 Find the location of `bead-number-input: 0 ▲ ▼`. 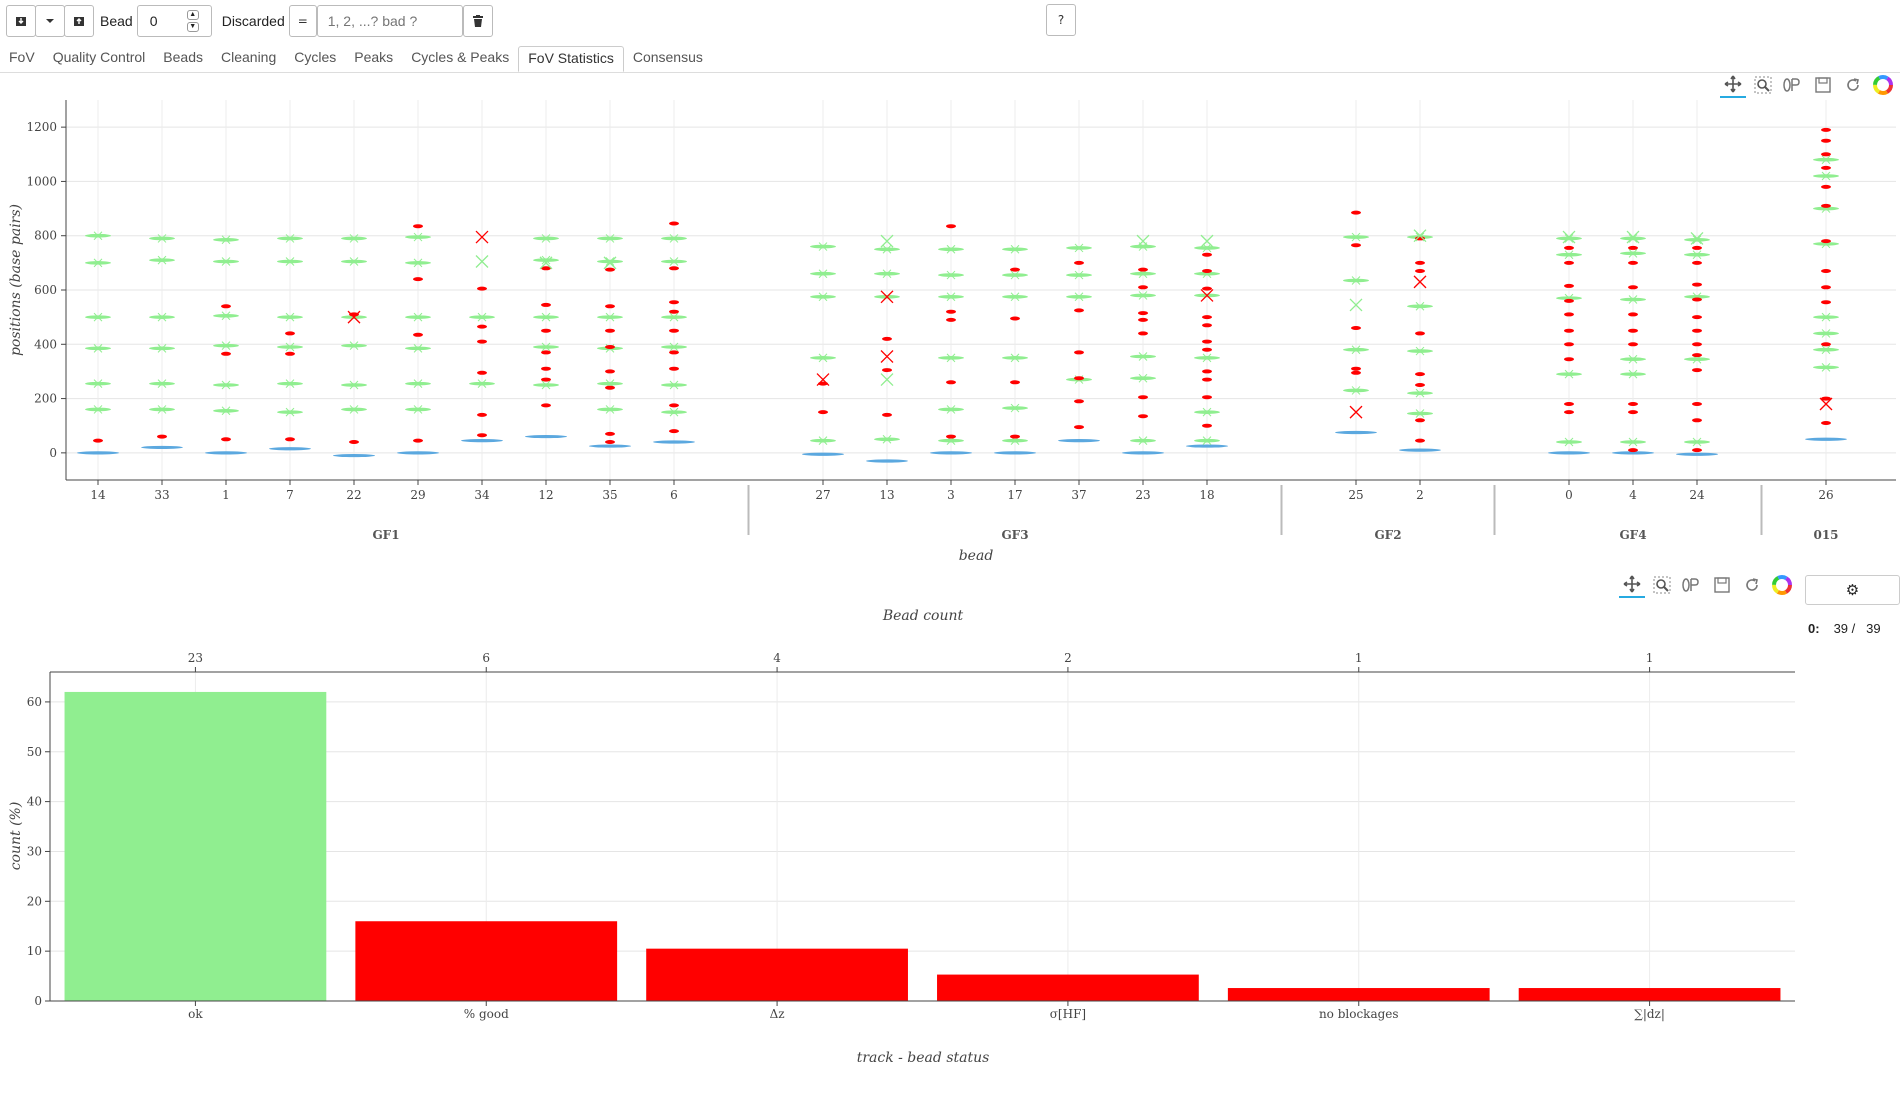

bead-number-input: 0 ▲ ▼ is located at coordinates (174, 21).